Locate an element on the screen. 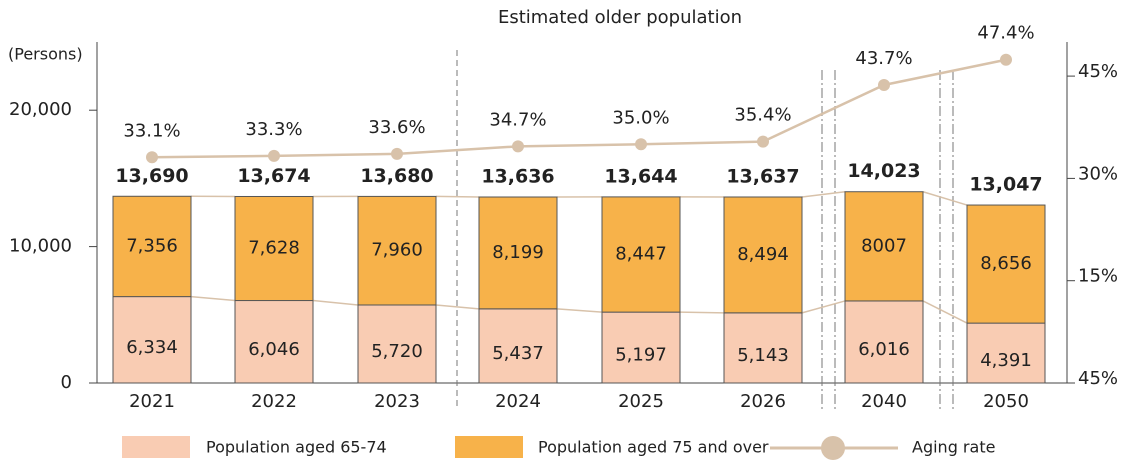  total-label: 13,674 is located at coordinates (273, 176).